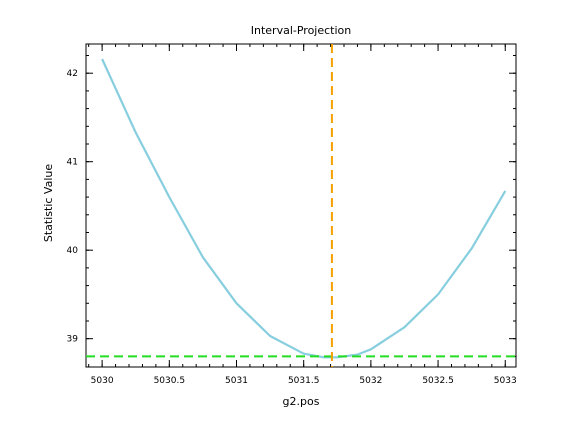  I want to click on y-tick-label: 41, so click(72, 163).